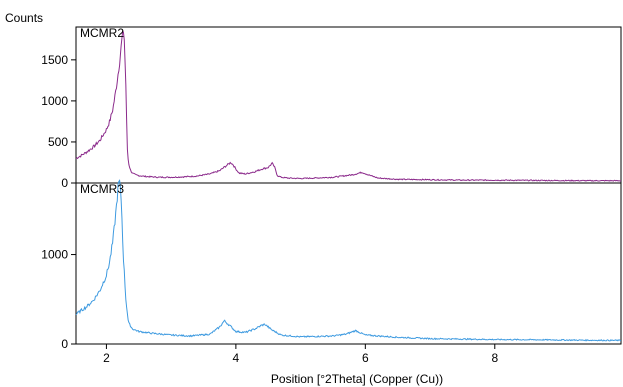 This screenshot has height=387, width=623. I want to click on x-tick-label: 2, so click(106, 358).